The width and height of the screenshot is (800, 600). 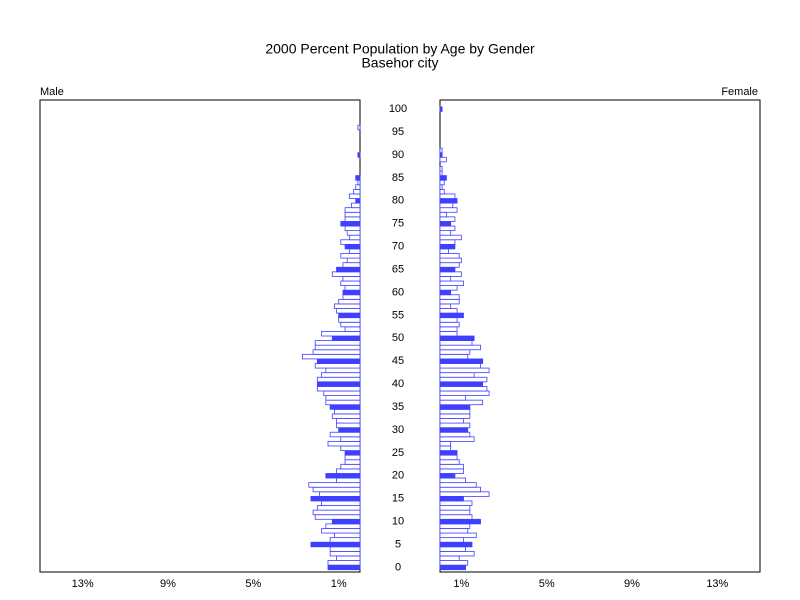 What do you see at coordinates (398, 499) in the screenshot?
I see `y-tick-label: 15` at bounding box center [398, 499].